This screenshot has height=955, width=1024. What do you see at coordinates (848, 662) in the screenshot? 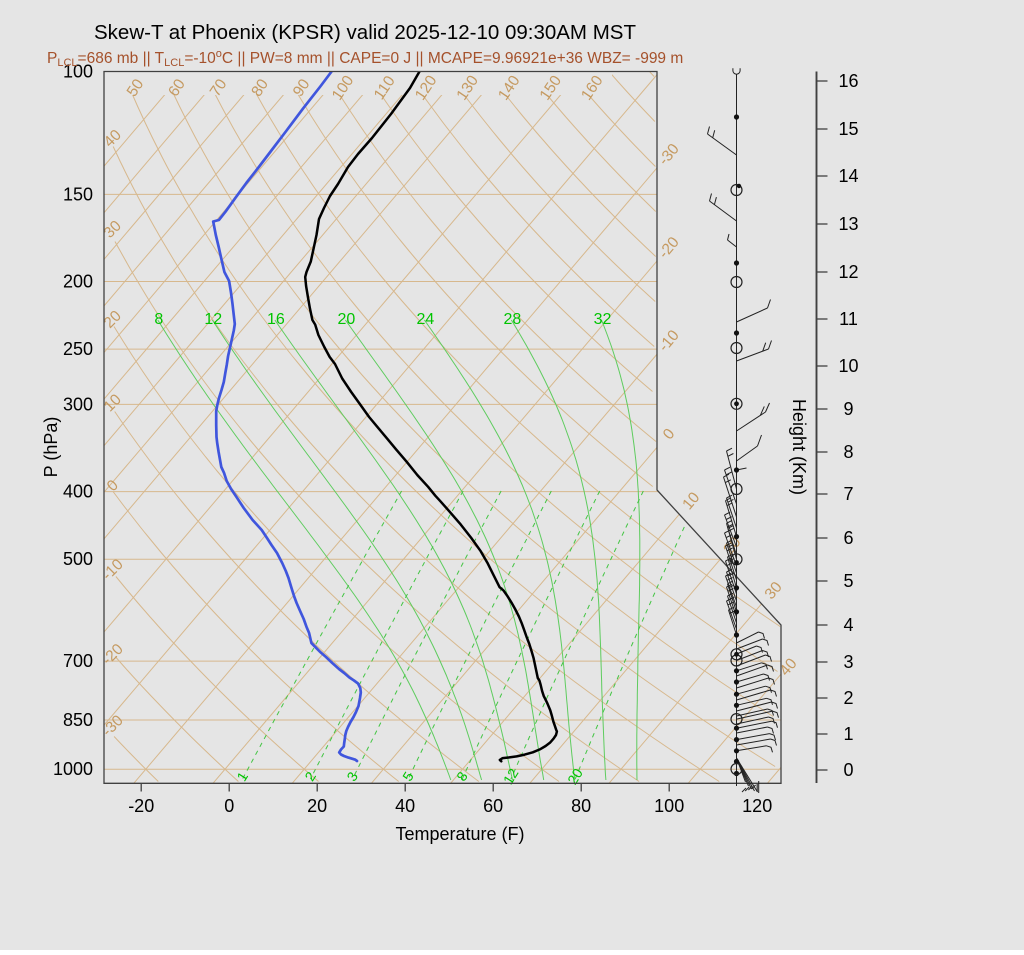
I see `svg-text: 3` at bounding box center [848, 662].